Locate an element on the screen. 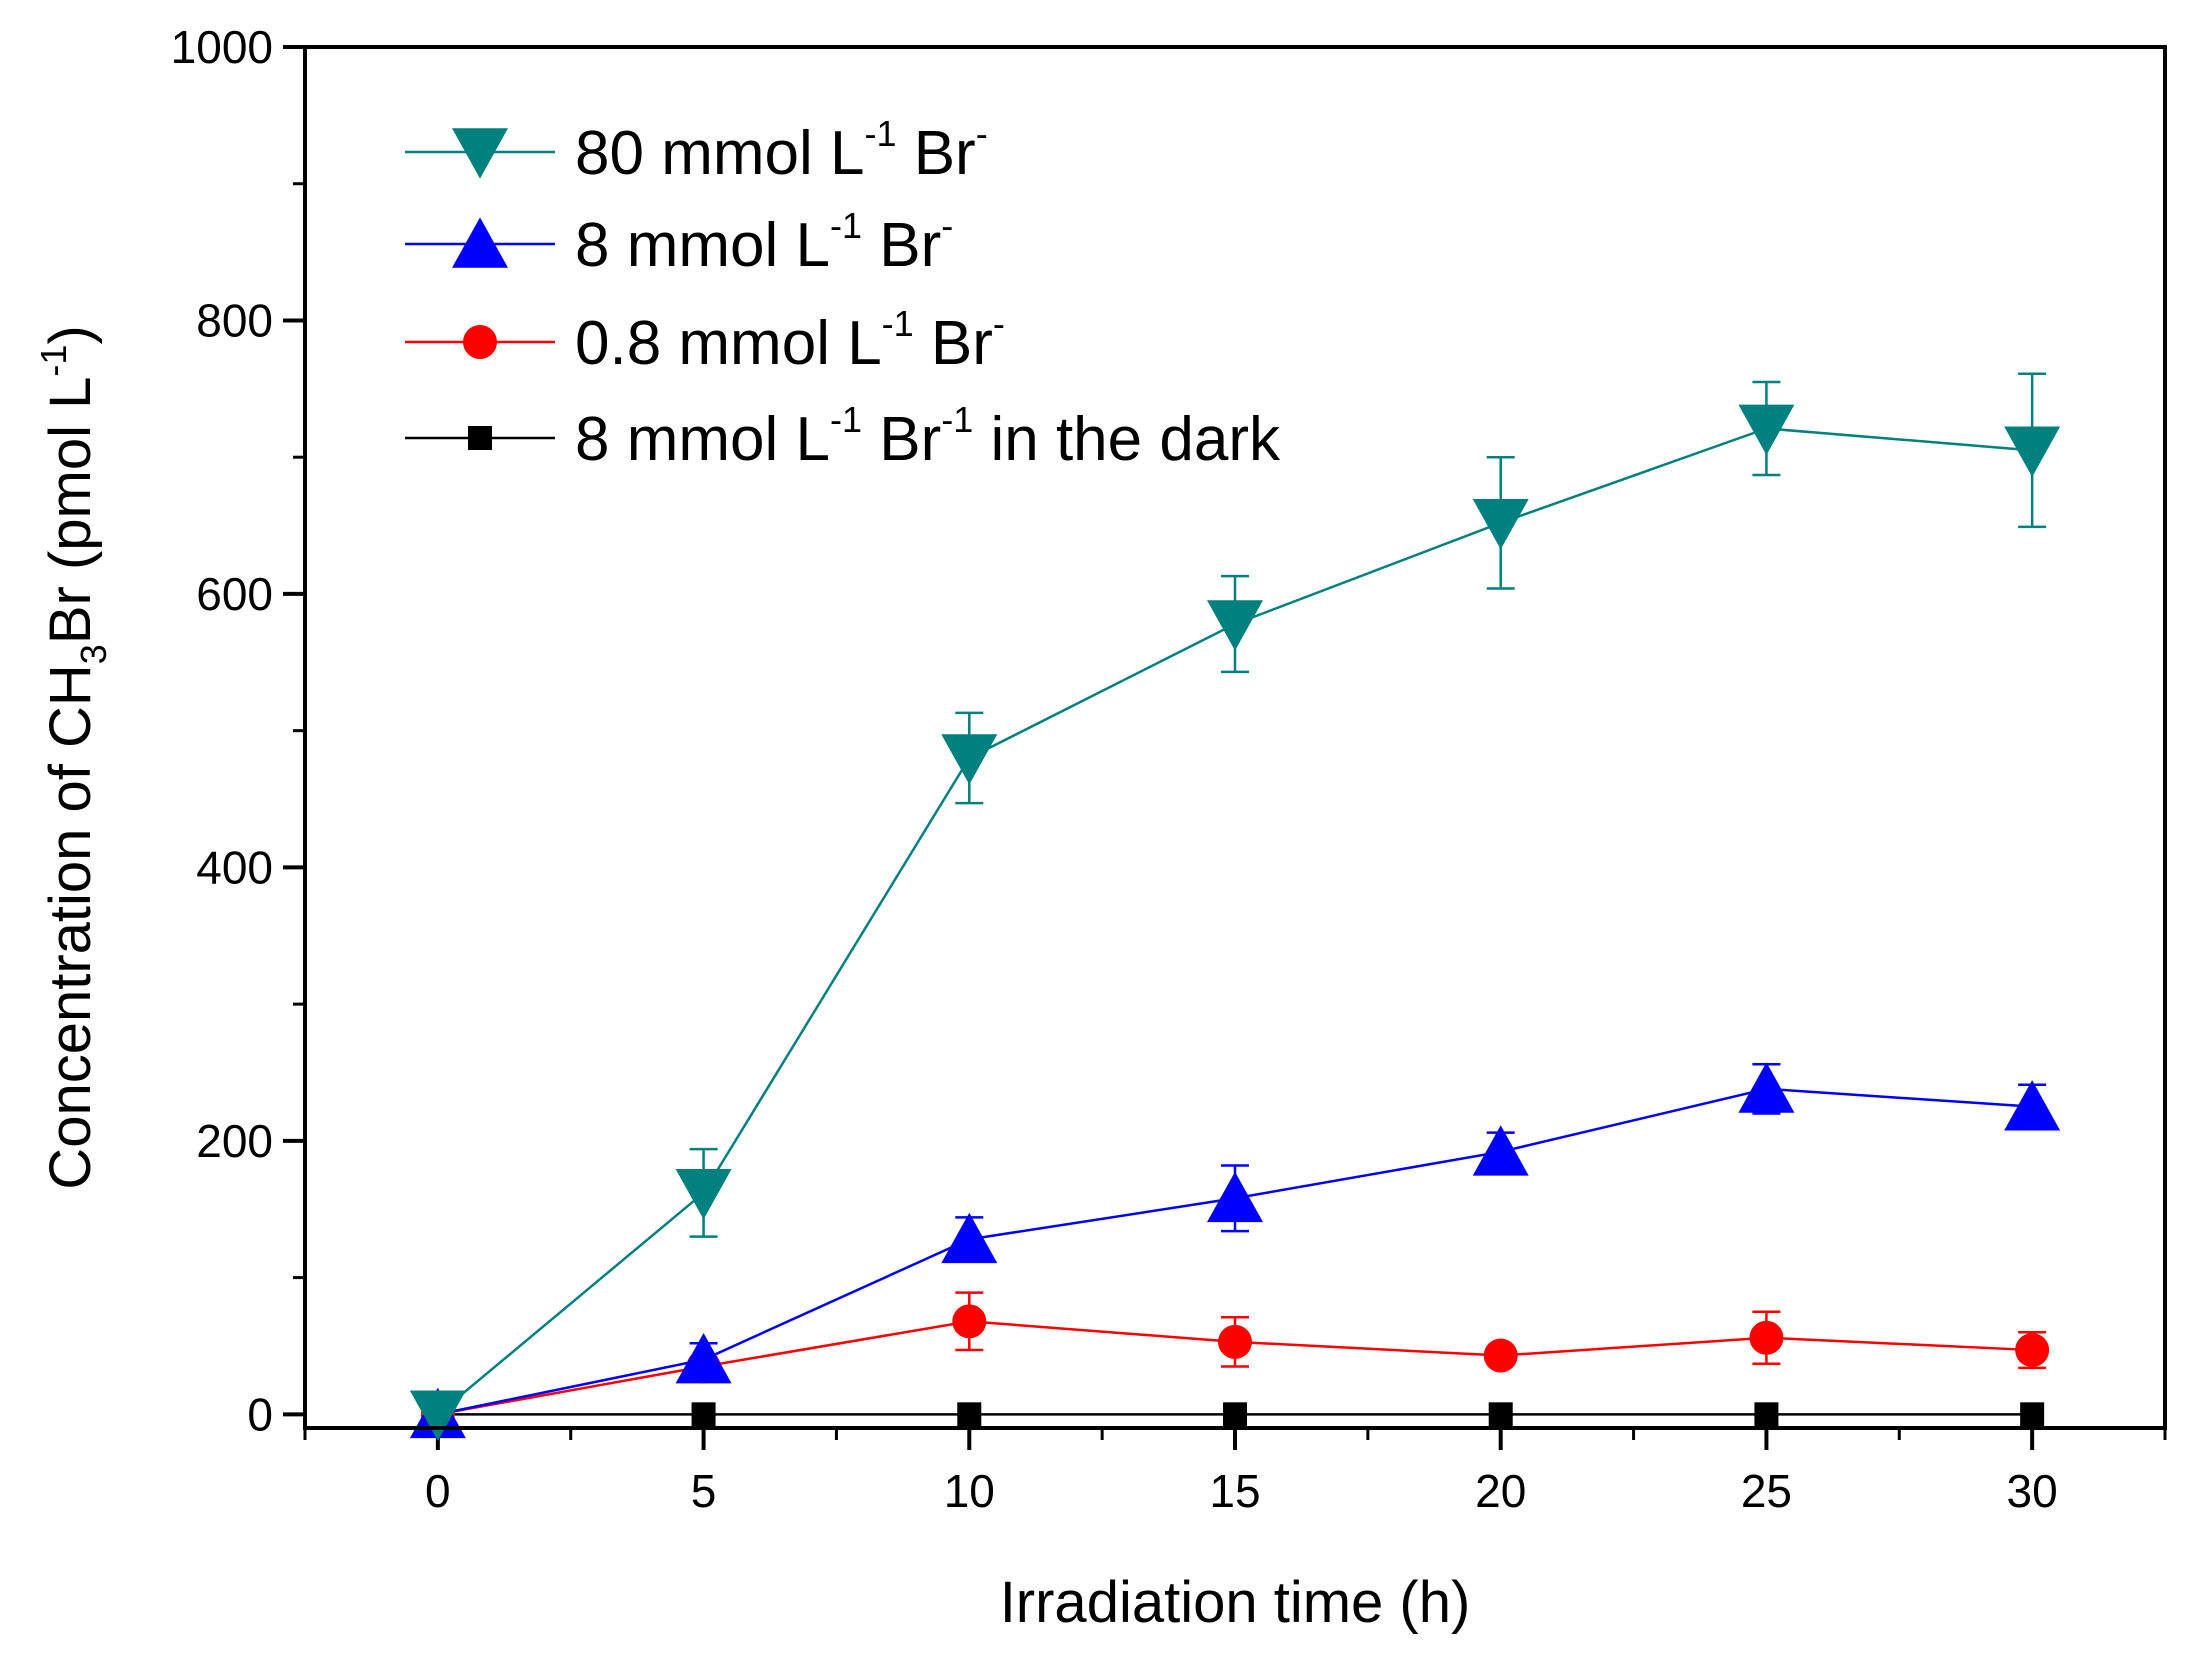 This screenshot has width=2187, height=1665. y-tick-label: 400 is located at coordinates (234, 867).